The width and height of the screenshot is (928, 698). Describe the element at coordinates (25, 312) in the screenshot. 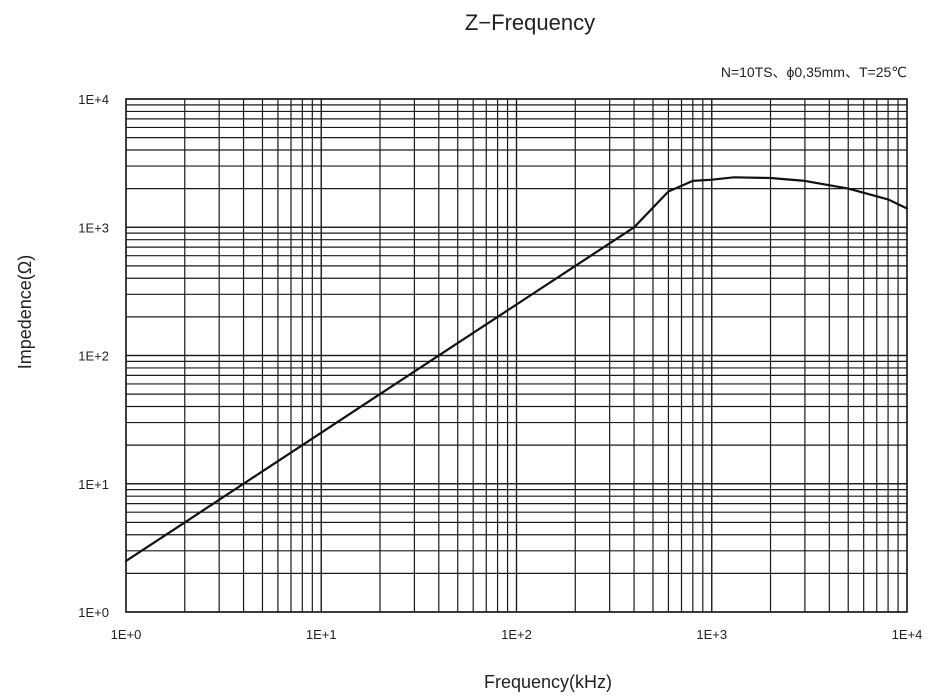

I see `y-axis-label: Impedence(Ω)` at that location.